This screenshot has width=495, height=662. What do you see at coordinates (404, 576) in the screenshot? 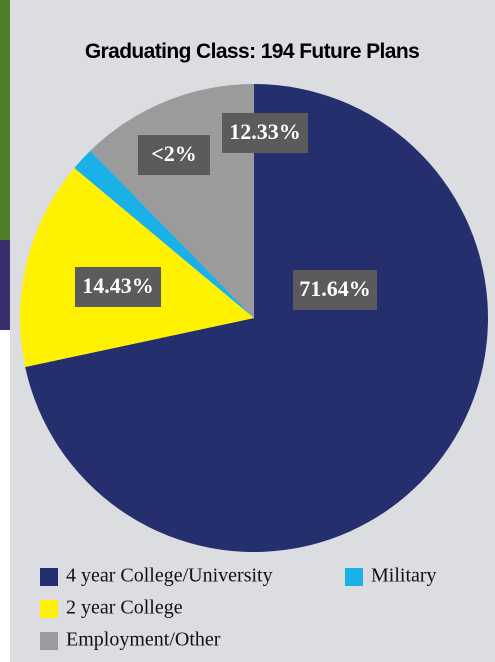
I see `legend-label: Military` at bounding box center [404, 576].